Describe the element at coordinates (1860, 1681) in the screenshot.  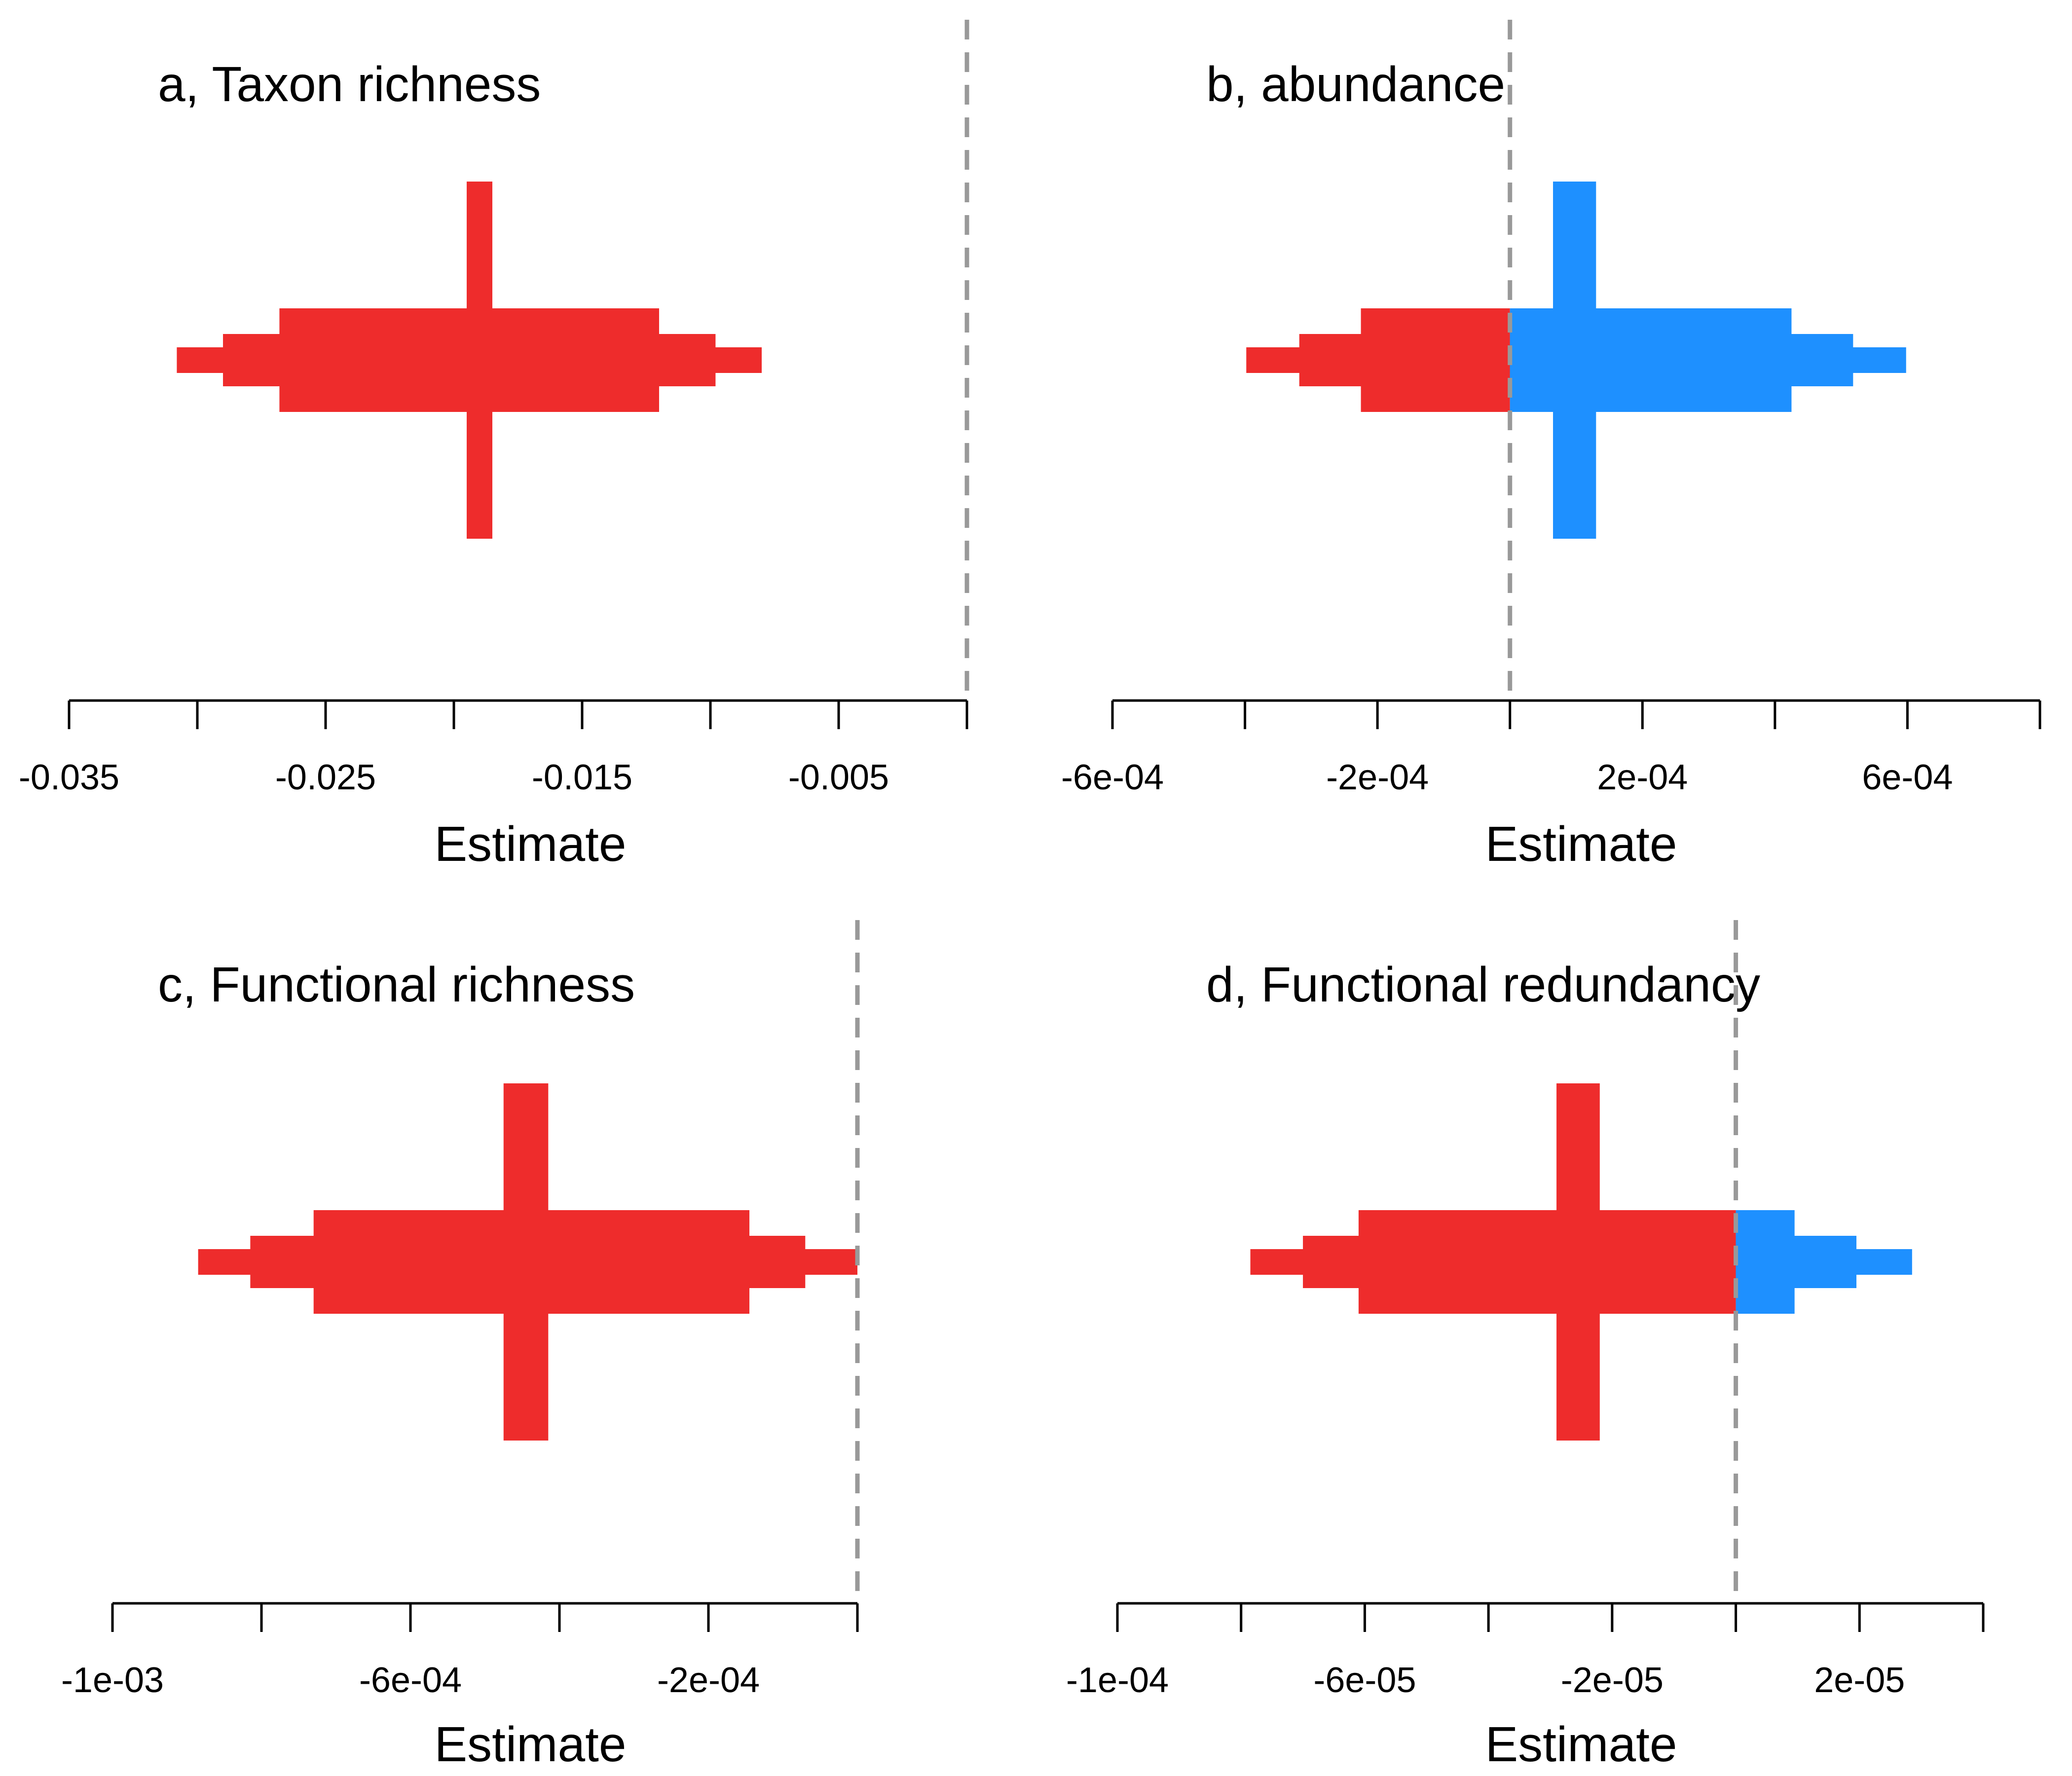
I see `x-tick-label: 2e-05` at that location.